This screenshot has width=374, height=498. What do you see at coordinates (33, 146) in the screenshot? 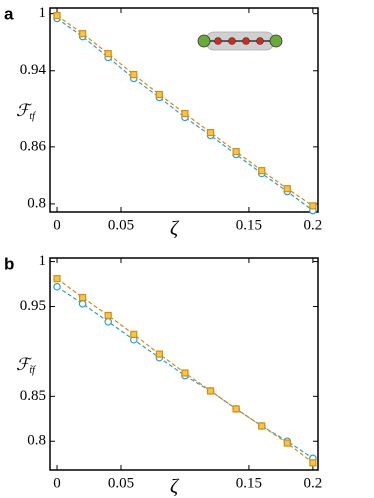
I see `y-tick-label: 0.86` at bounding box center [33, 146].